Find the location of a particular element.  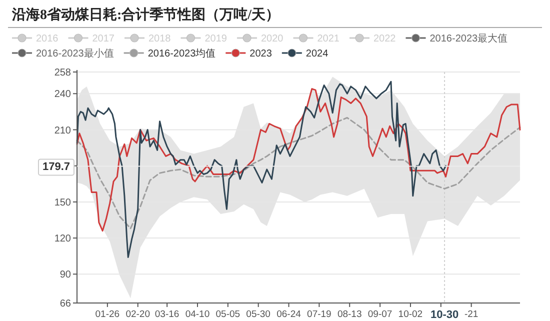

y-tick-label: 210 is located at coordinates (63, 130).